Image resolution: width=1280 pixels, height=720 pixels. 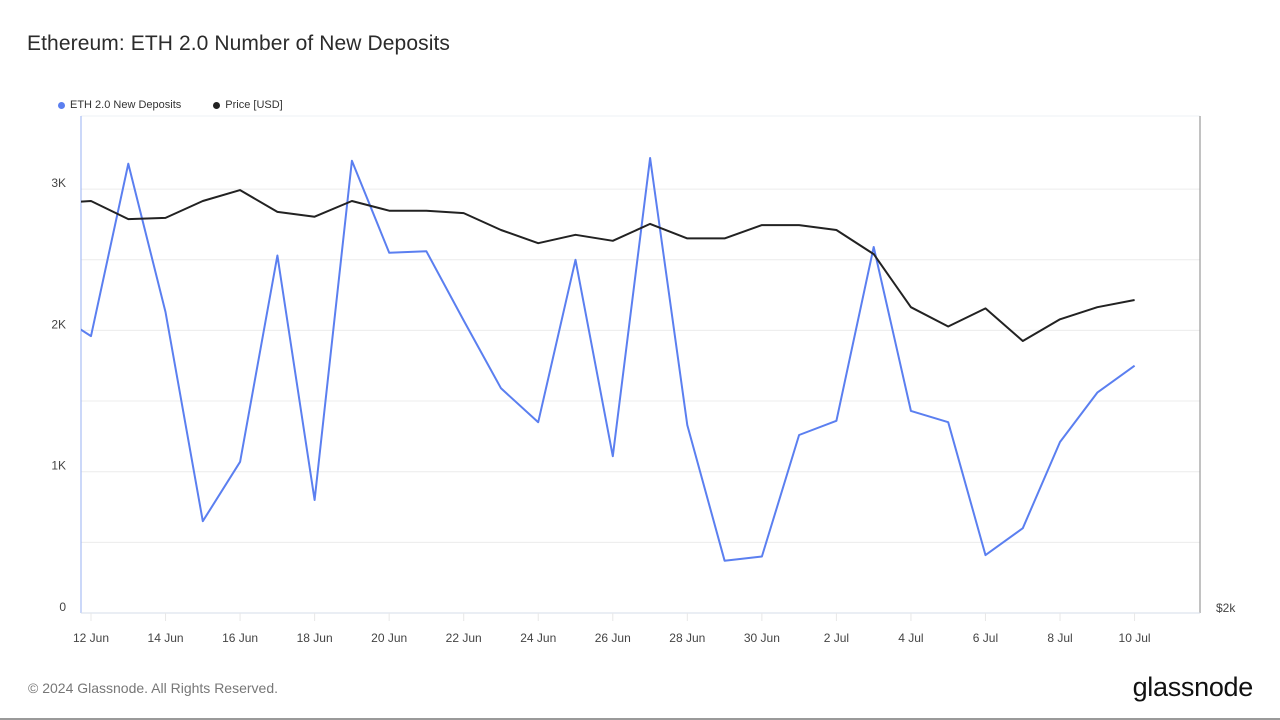 What do you see at coordinates (985, 638) in the screenshot?
I see `x-tick-label: 6 Jul` at bounding box center [985, 638].